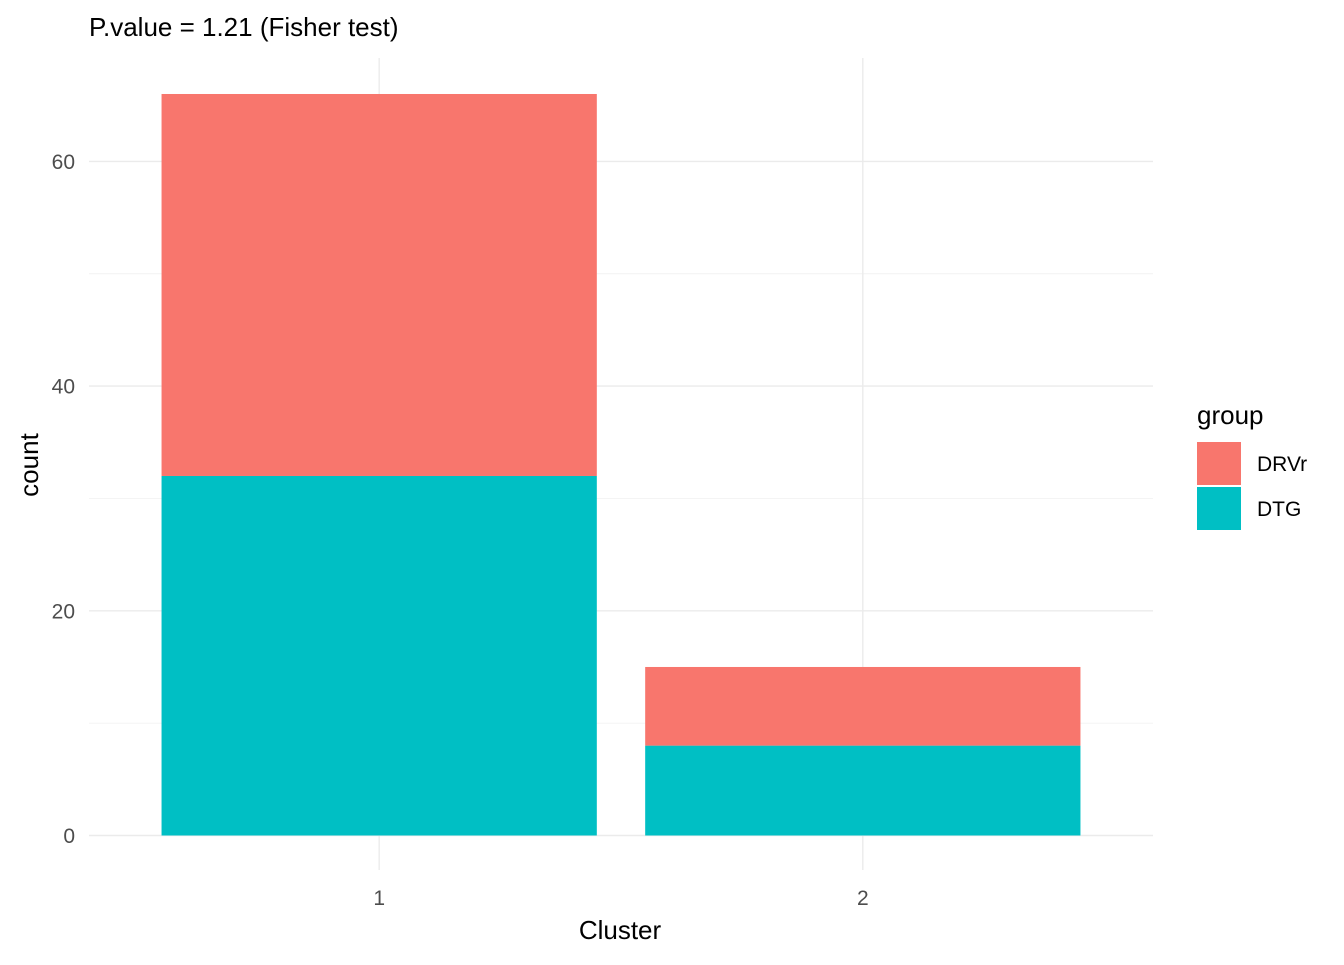  Describe the element at coordinates (63, 162) in the screenshot. I see `y-tick-label: 60` at that location.